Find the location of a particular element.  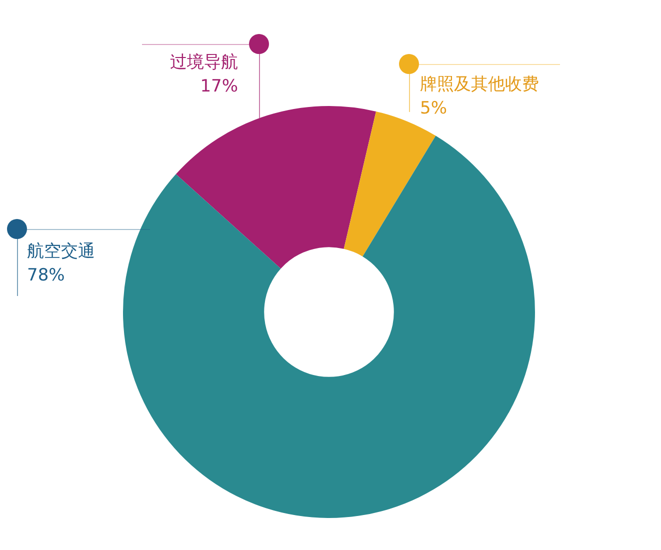

data-label: 17% is located at coordinates (219, 86).